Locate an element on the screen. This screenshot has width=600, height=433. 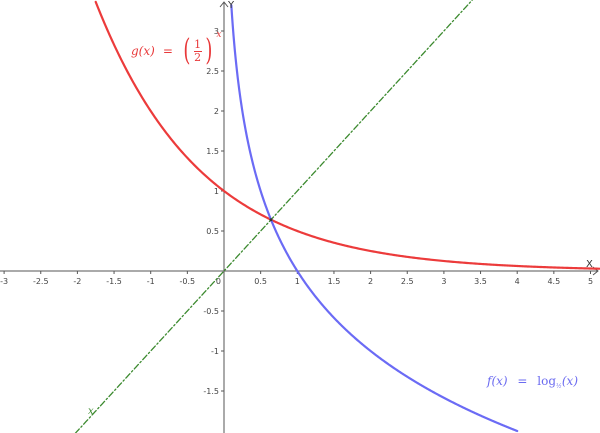
identity-line-label: x is located at coordinates (91, 411).